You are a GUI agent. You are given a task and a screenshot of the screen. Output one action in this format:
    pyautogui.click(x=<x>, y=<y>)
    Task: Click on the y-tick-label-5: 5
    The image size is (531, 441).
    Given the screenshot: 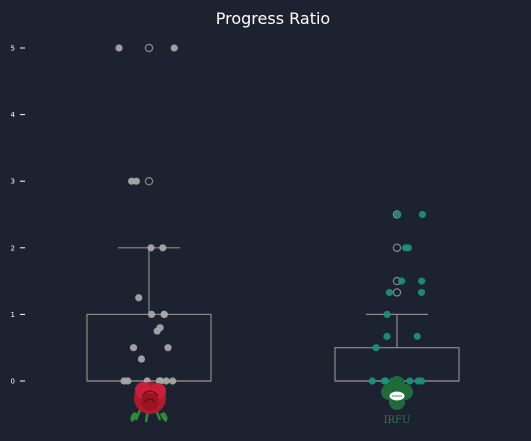 What is the action you would take?
    pyautogui.click(x=13, y=49)
    